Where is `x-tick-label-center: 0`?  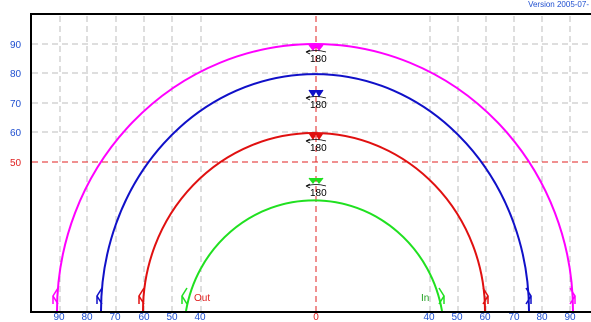
x-tick-label-center: 0 is located at coordinates (316, 317).